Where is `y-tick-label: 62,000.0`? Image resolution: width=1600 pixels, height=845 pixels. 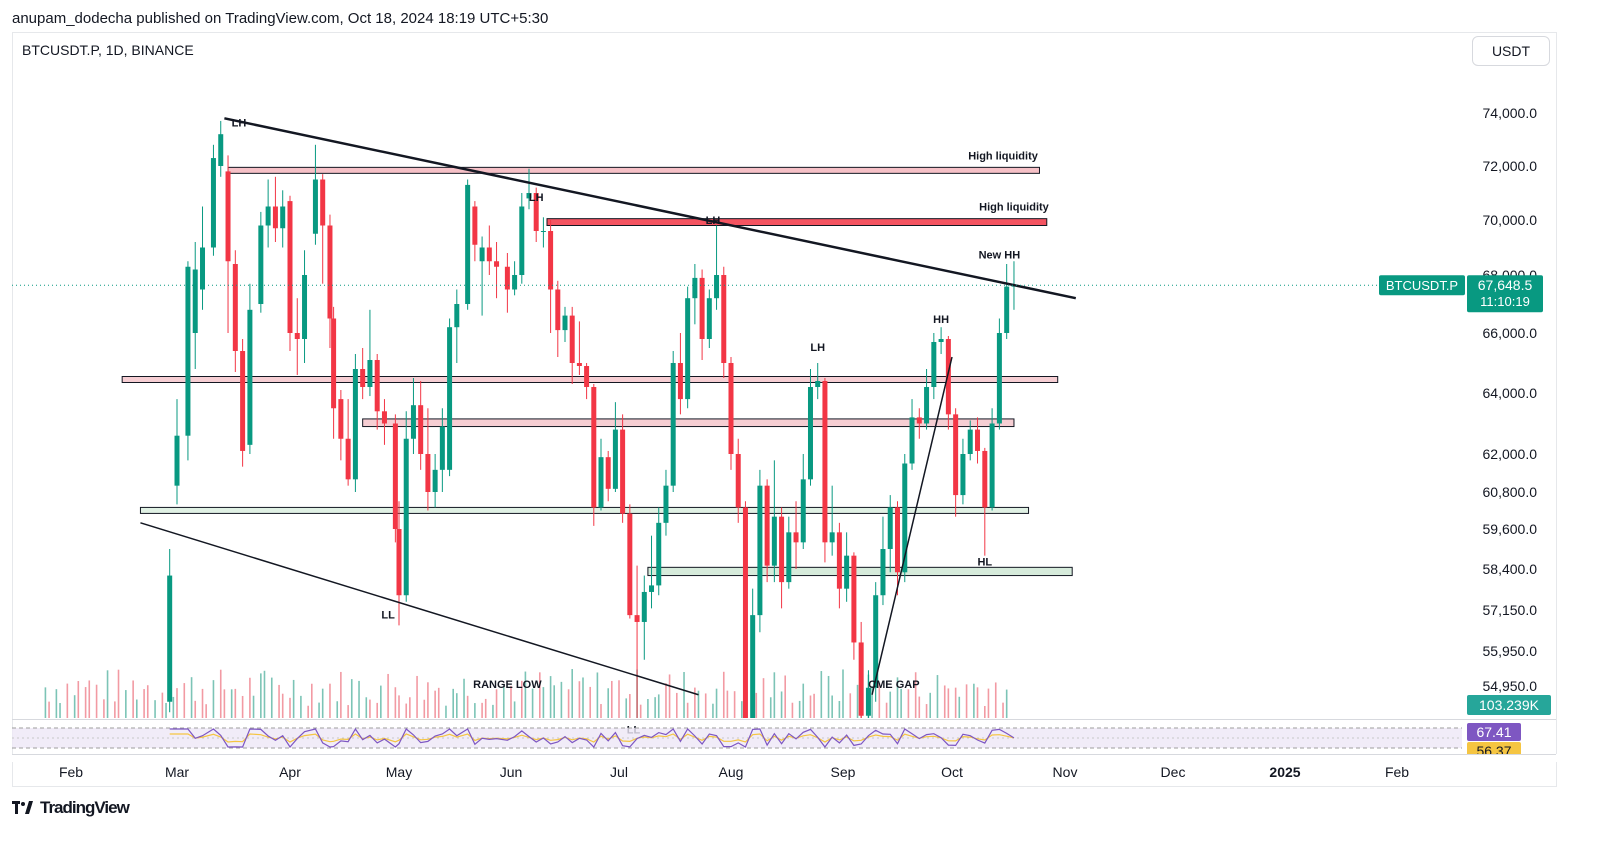 y-tick-label: 62,000.0 is located at coordinates (1510, 454).